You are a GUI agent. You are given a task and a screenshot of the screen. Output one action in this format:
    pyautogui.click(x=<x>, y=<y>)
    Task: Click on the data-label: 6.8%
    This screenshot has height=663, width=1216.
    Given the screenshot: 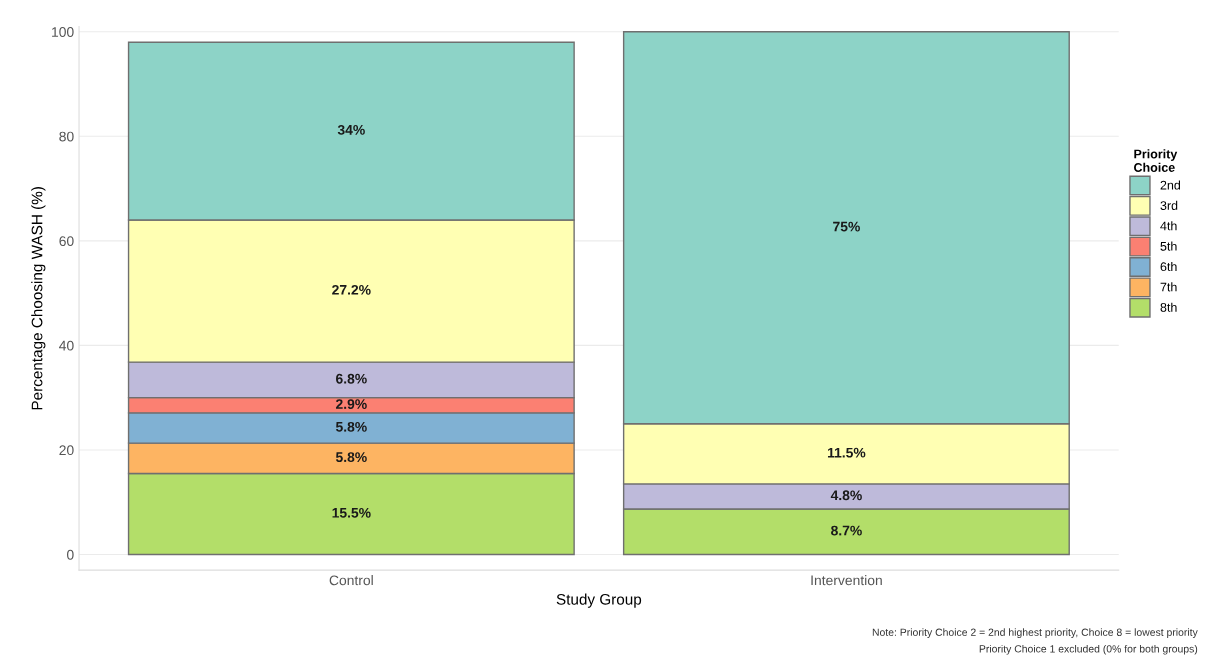 What is the action you would take?
    pyautogui.click(x=351, y=378)
    